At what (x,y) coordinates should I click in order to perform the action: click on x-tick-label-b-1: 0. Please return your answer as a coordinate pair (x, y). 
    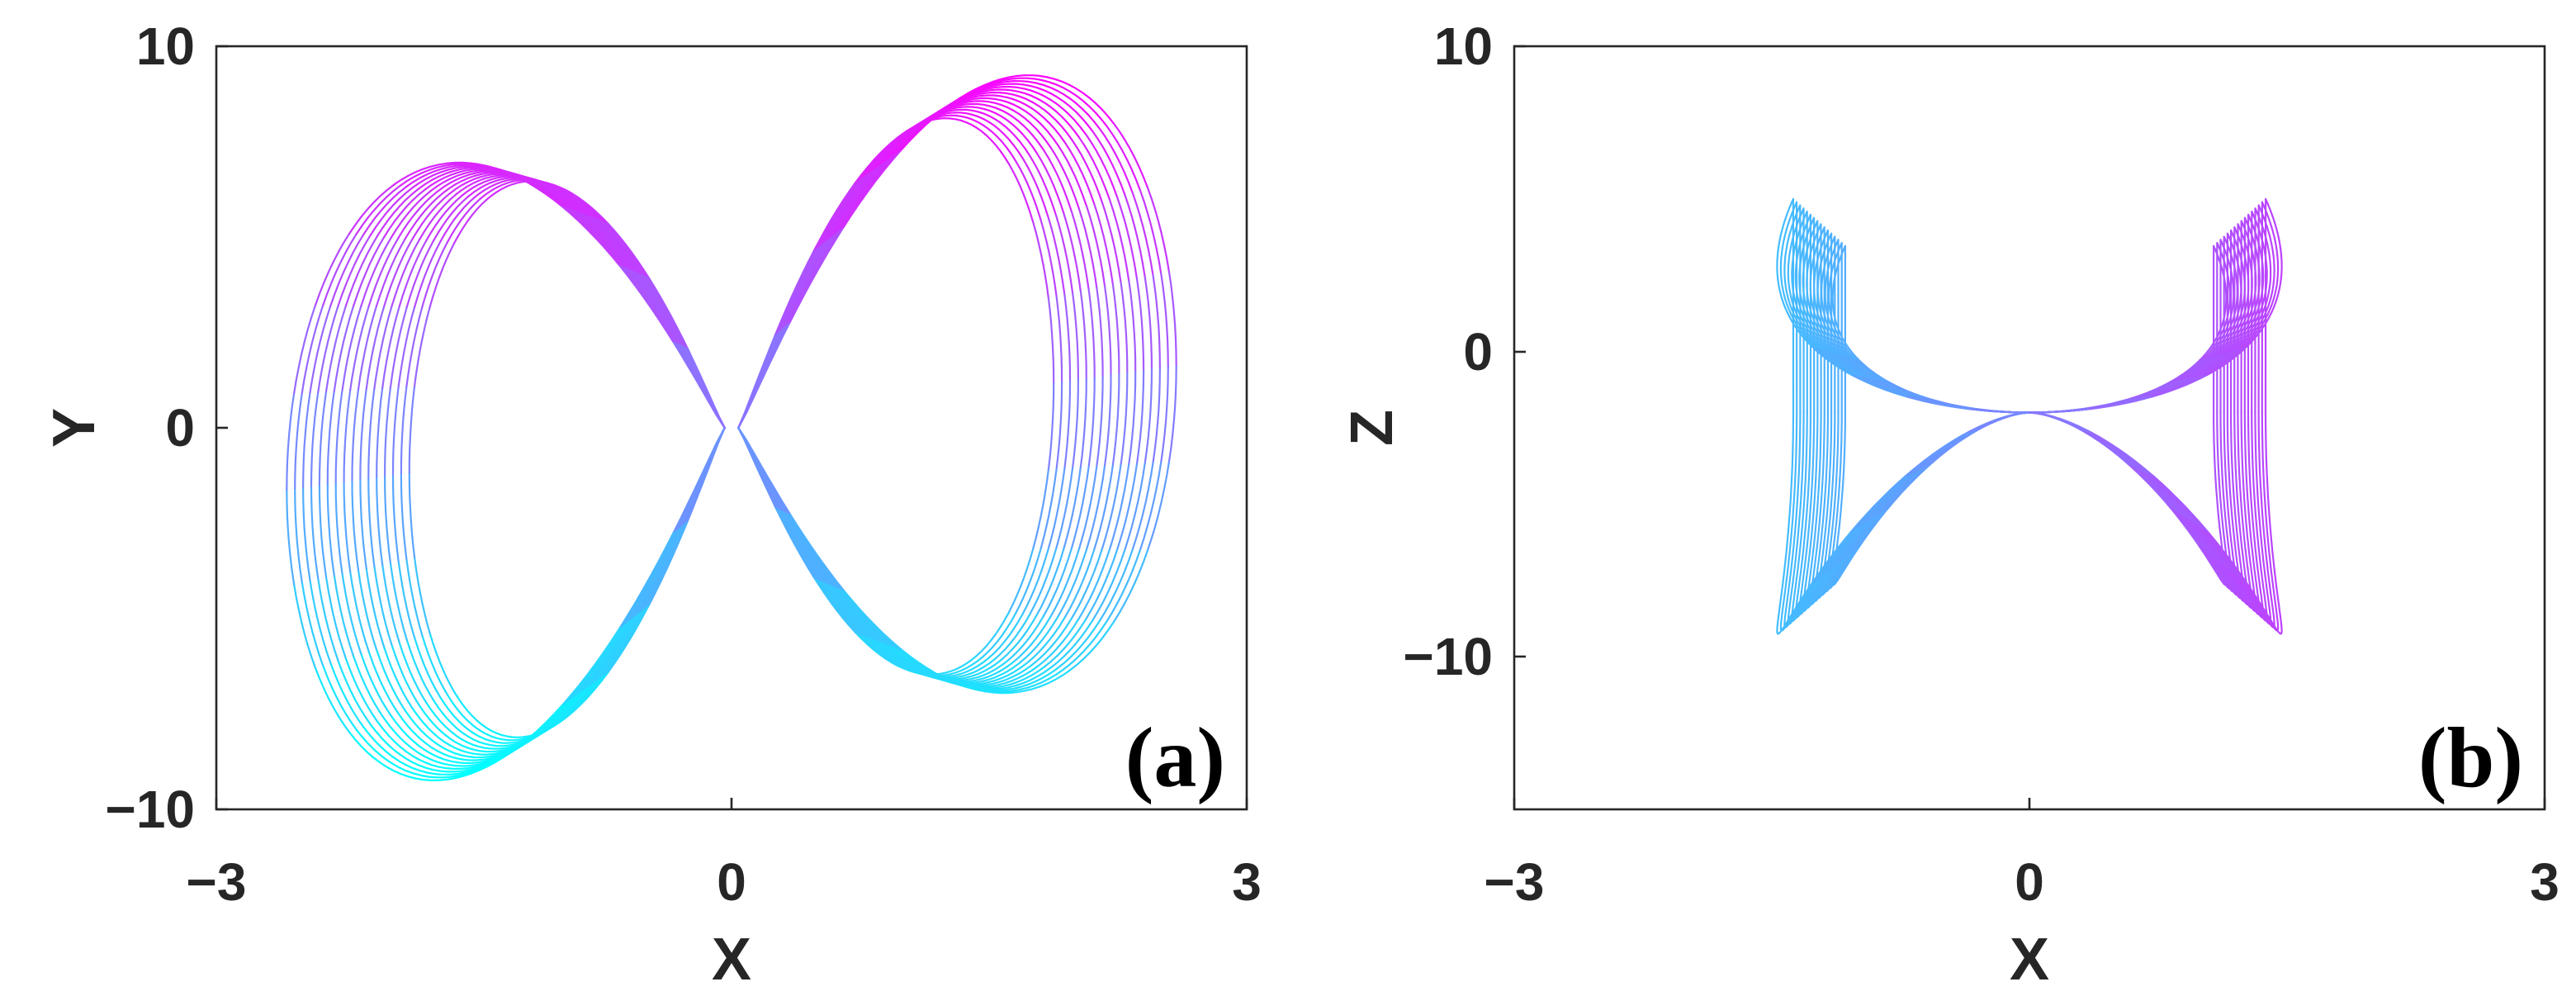
    Looking at the image, I should click on (2029, 882).